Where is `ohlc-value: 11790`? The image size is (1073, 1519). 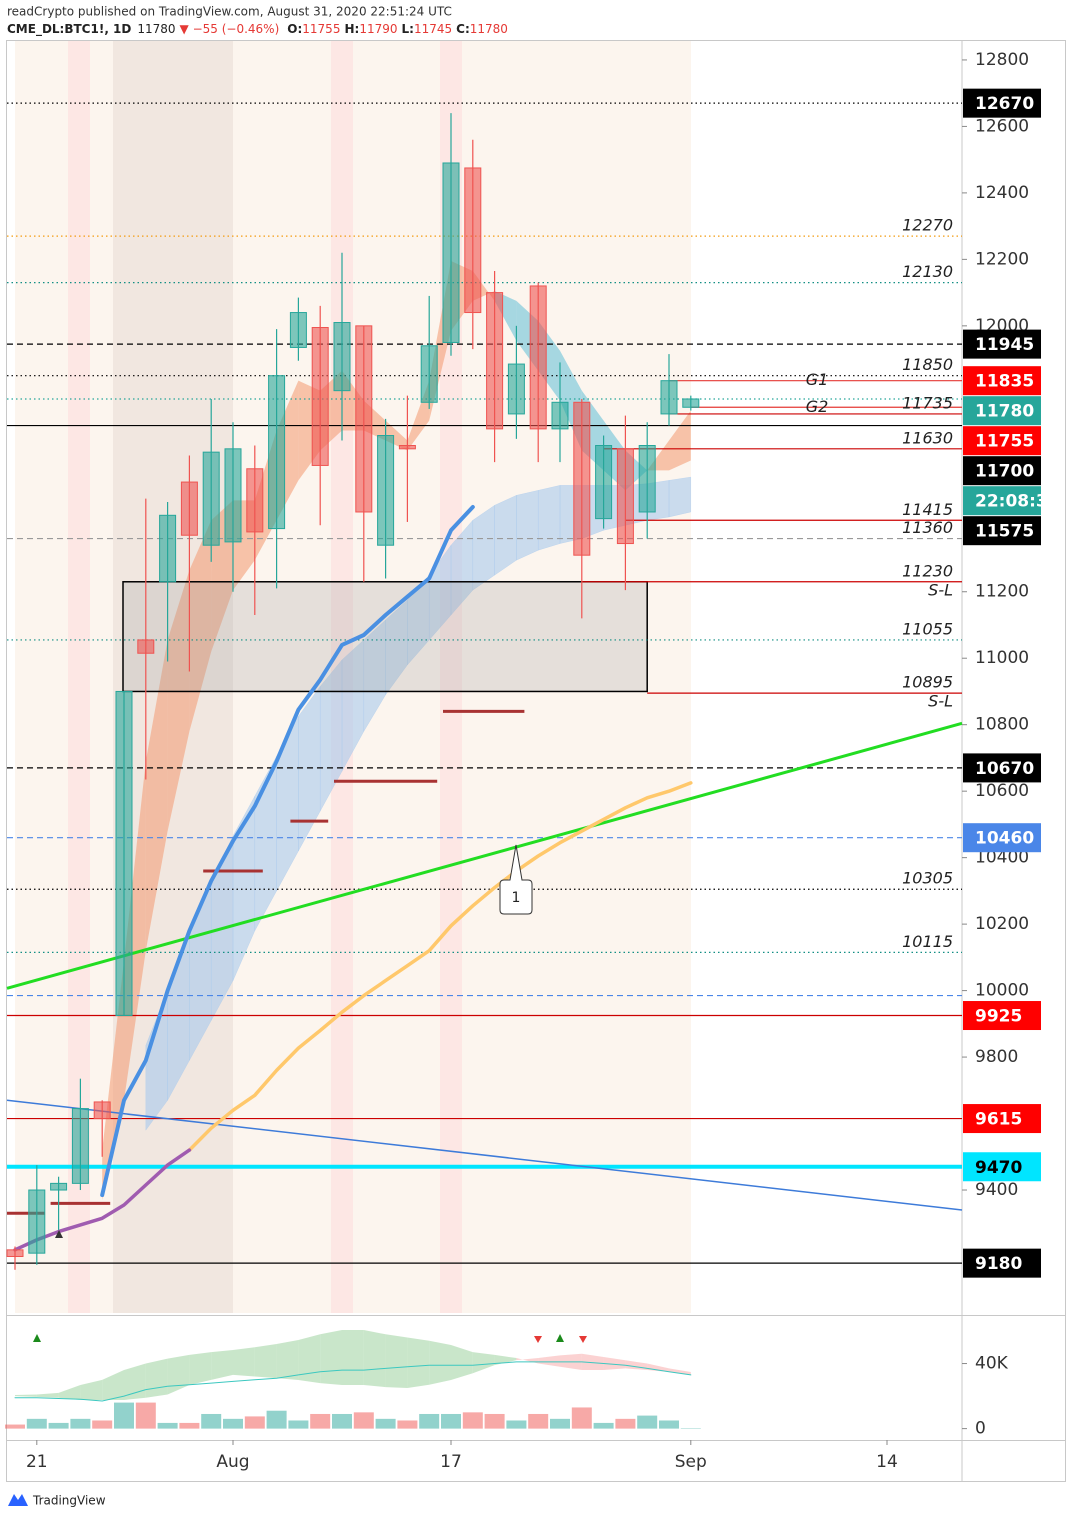 ohlc-value: 11790 is located at coordinates (378, 29).